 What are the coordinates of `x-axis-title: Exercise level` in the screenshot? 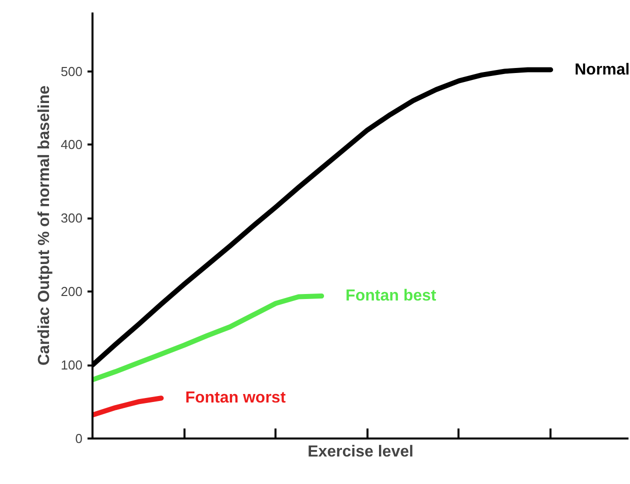 It's located at (361, 452).